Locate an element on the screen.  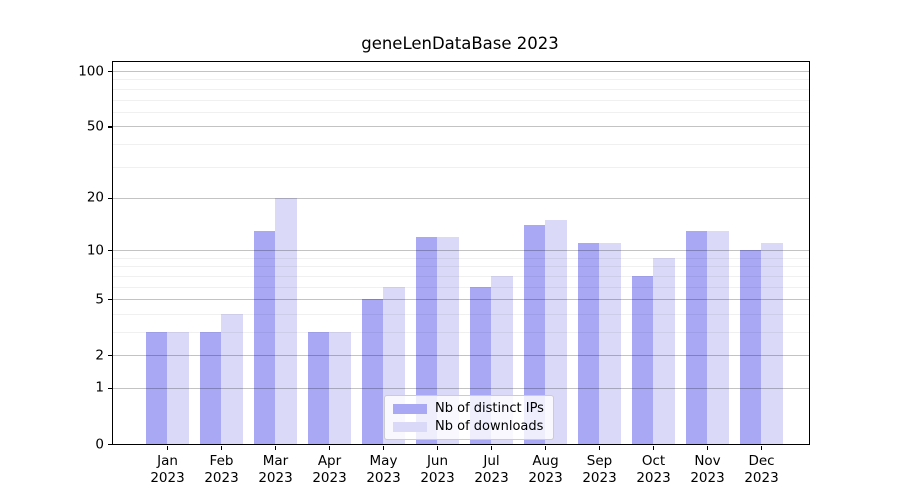
y-tick-label: 1 is located at coordinates (99, 387).